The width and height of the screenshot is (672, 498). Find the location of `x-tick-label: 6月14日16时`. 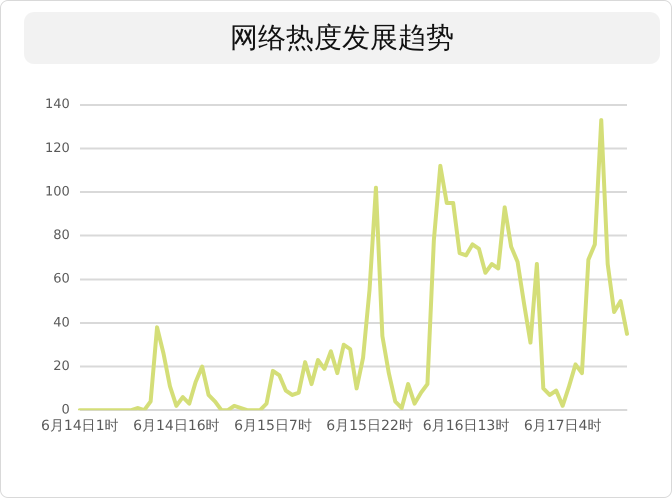

x-tick-label: 6月14日16时 is located at coordinates (176, 426).